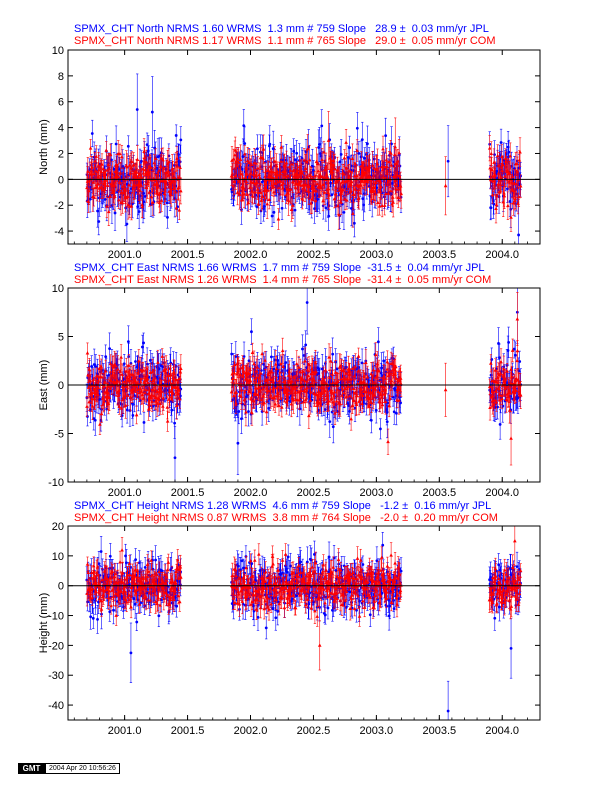 Image resolution: width=612 pixels, height=792 pixels. Describe the element at coordinates (377, 255) in the screenshot. I see `x-tick-label: 2003.0` at that location.